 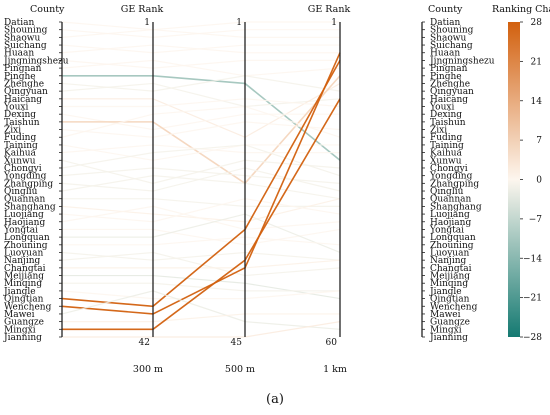 I want to click on county-line-yongtai, so click(x=201, y=237).